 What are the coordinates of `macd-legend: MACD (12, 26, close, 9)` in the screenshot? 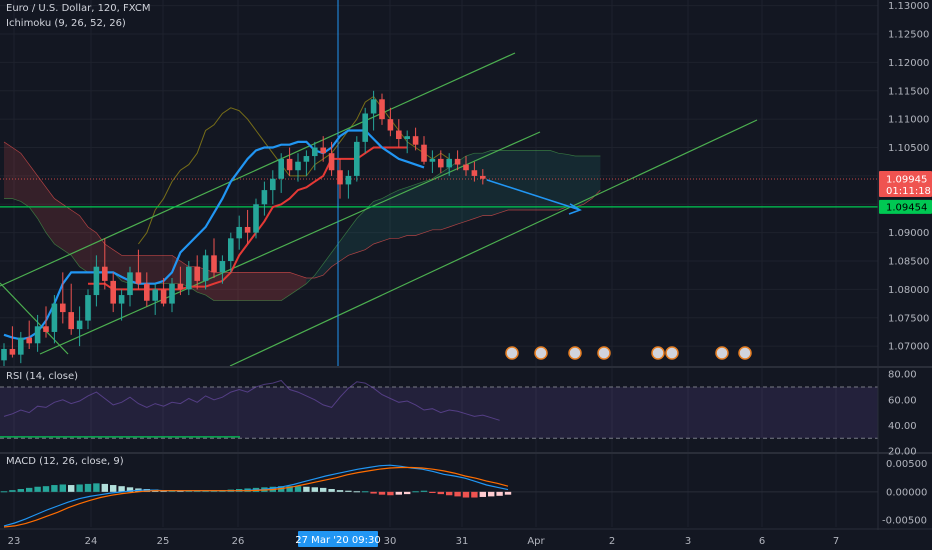 It's located at (65, 461).